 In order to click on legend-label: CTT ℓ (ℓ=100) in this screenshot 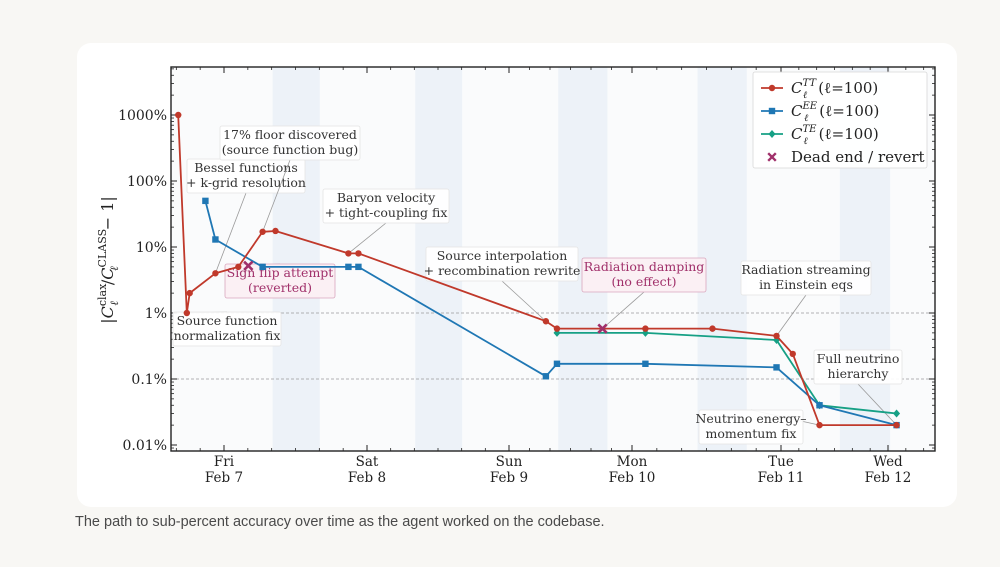, I will do `click(834, 89)`.